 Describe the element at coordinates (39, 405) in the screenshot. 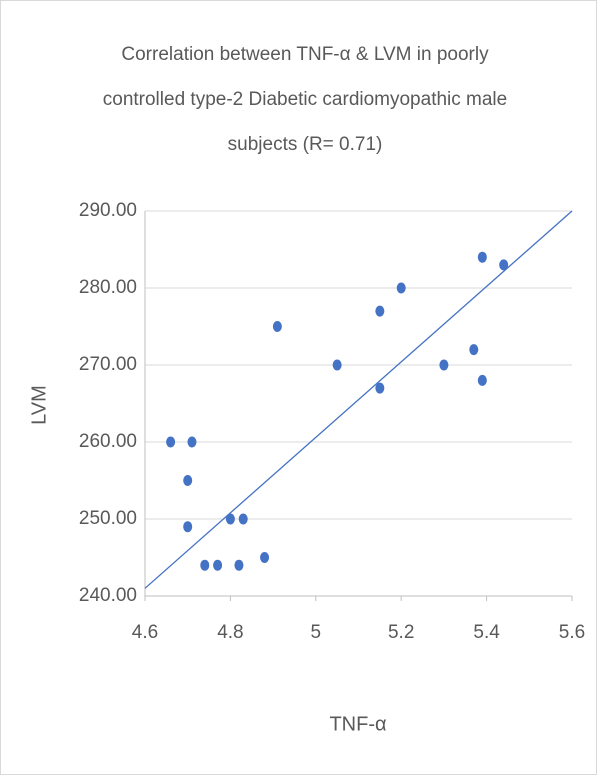

I see `y-axis-label: LVM` at that location.